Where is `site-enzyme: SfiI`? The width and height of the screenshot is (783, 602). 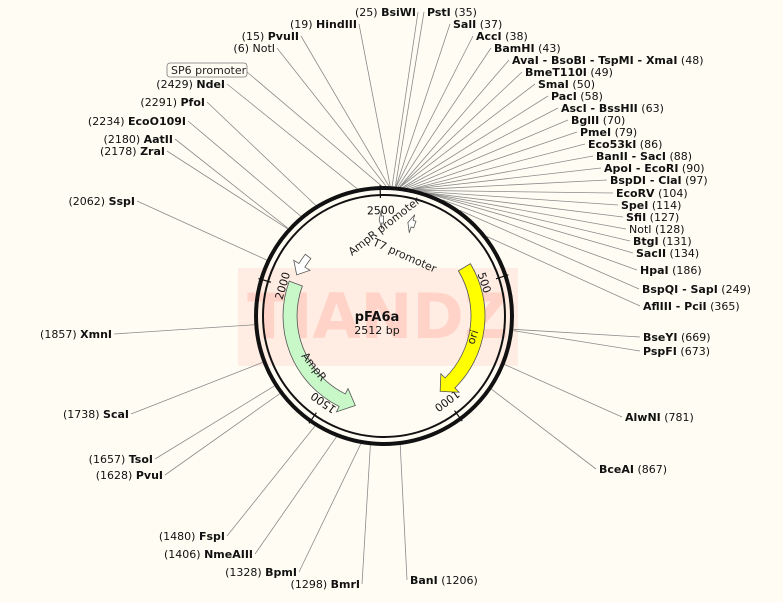 site-enzyme: SfiI is located at coordinates (636, 217).